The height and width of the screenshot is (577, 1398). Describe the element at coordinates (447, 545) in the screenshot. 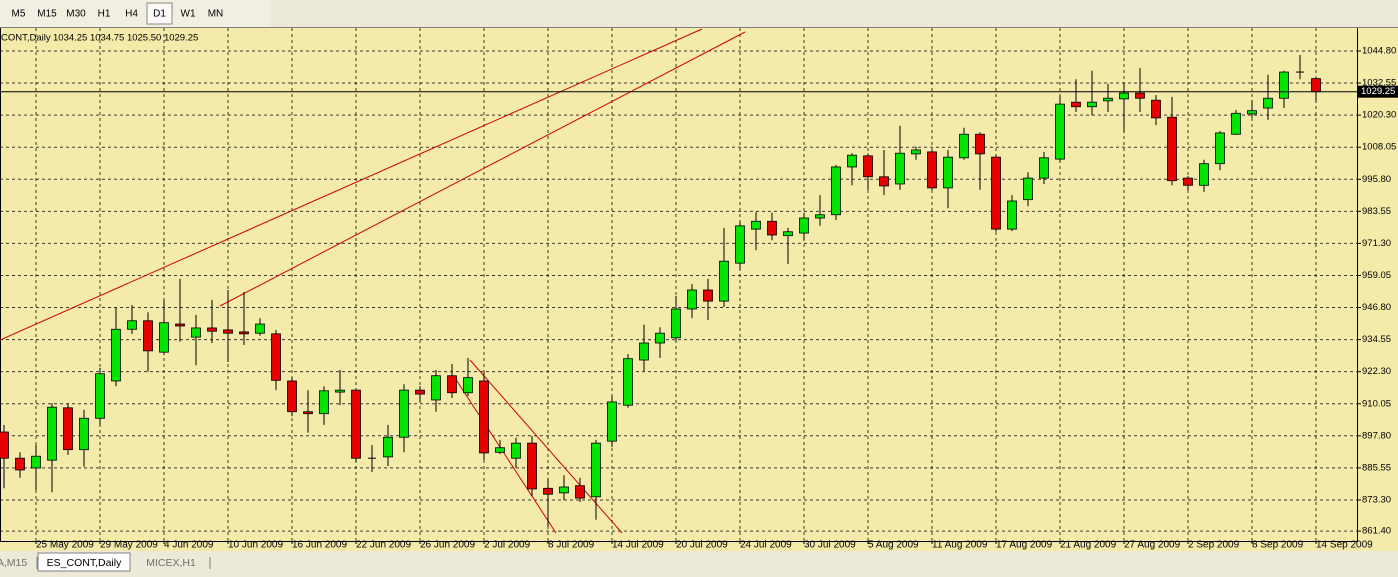

I see `x-tick-label: 26 Jun 2009` at that location.